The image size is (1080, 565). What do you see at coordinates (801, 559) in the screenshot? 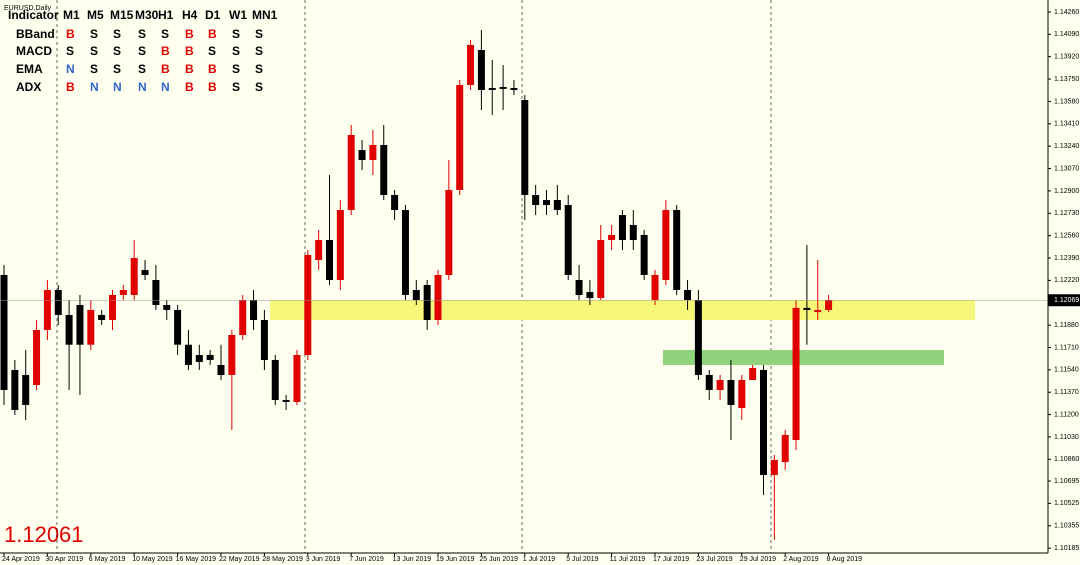
I see `x-tick-label: 2 Aug 2019` at bounding box center [801, 559].